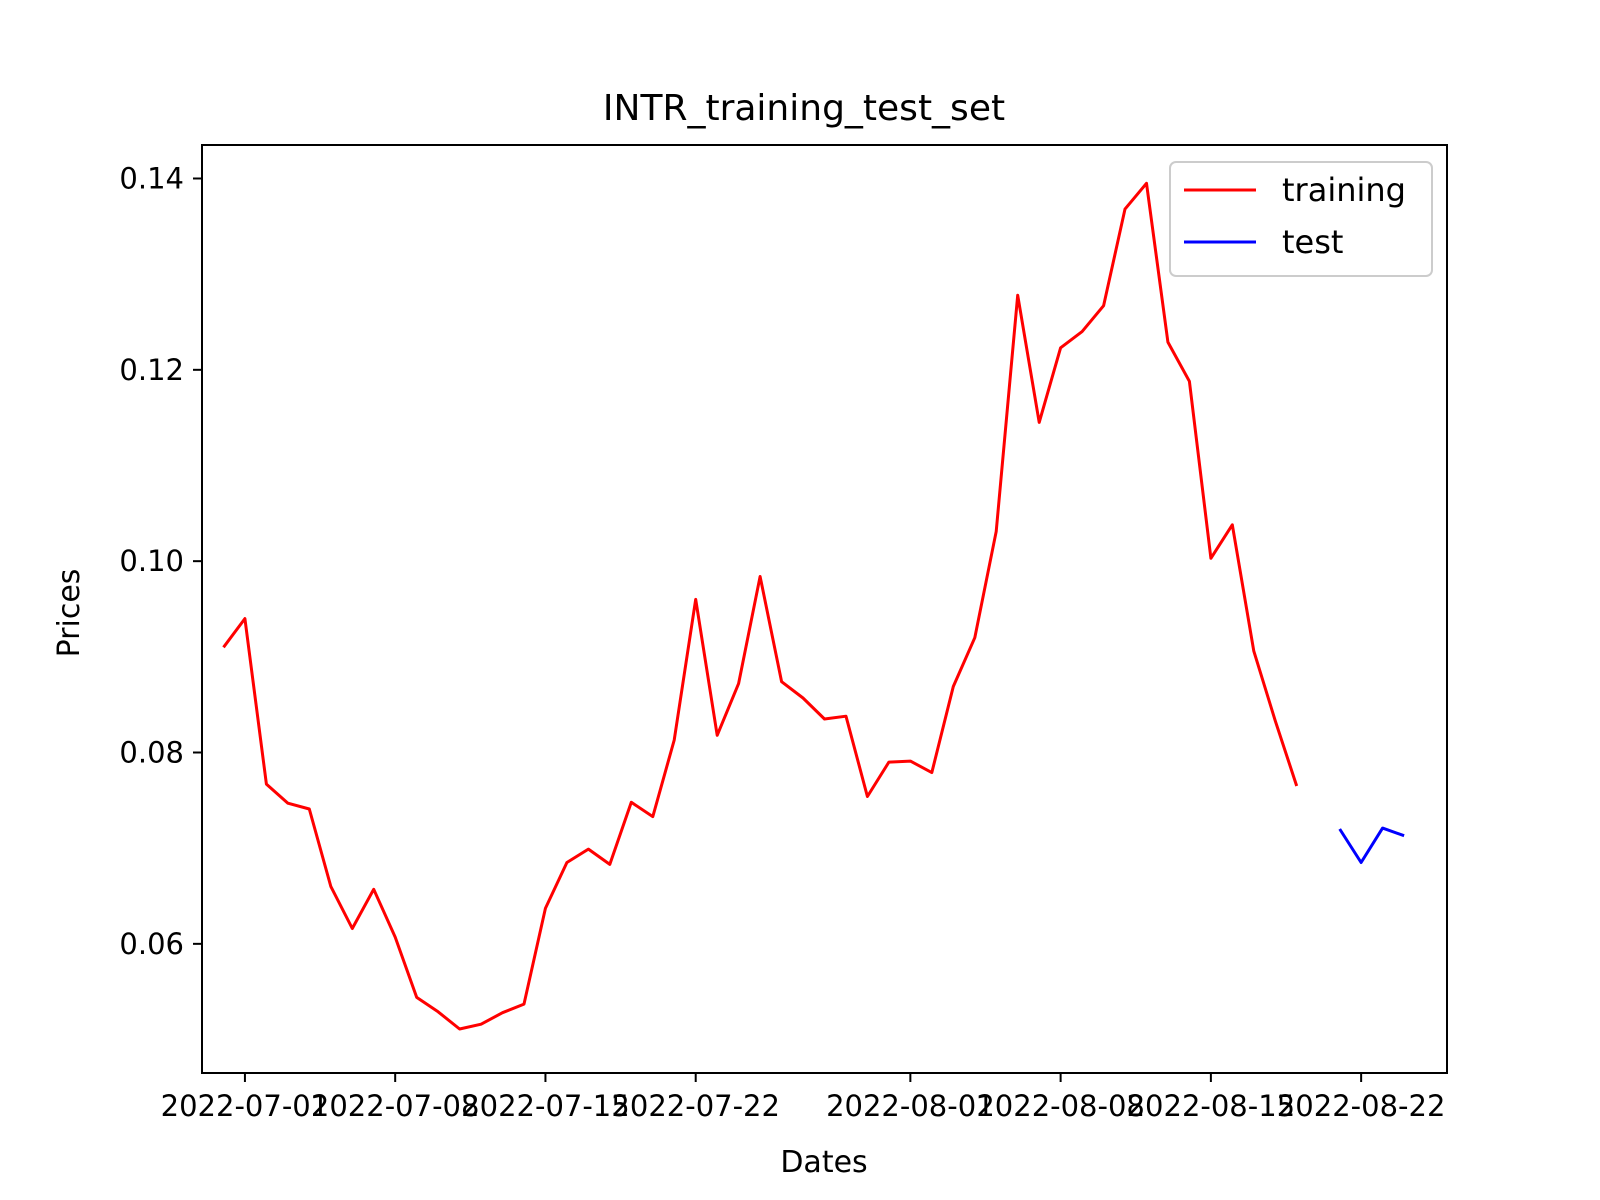 The height and width of the screenshot is (1200, 1600). What do you see at coordinates (910, 1106) in the screenshot?
I see `x-tick-label-4: 2022-08-01` at bounding box center [910, 1106].